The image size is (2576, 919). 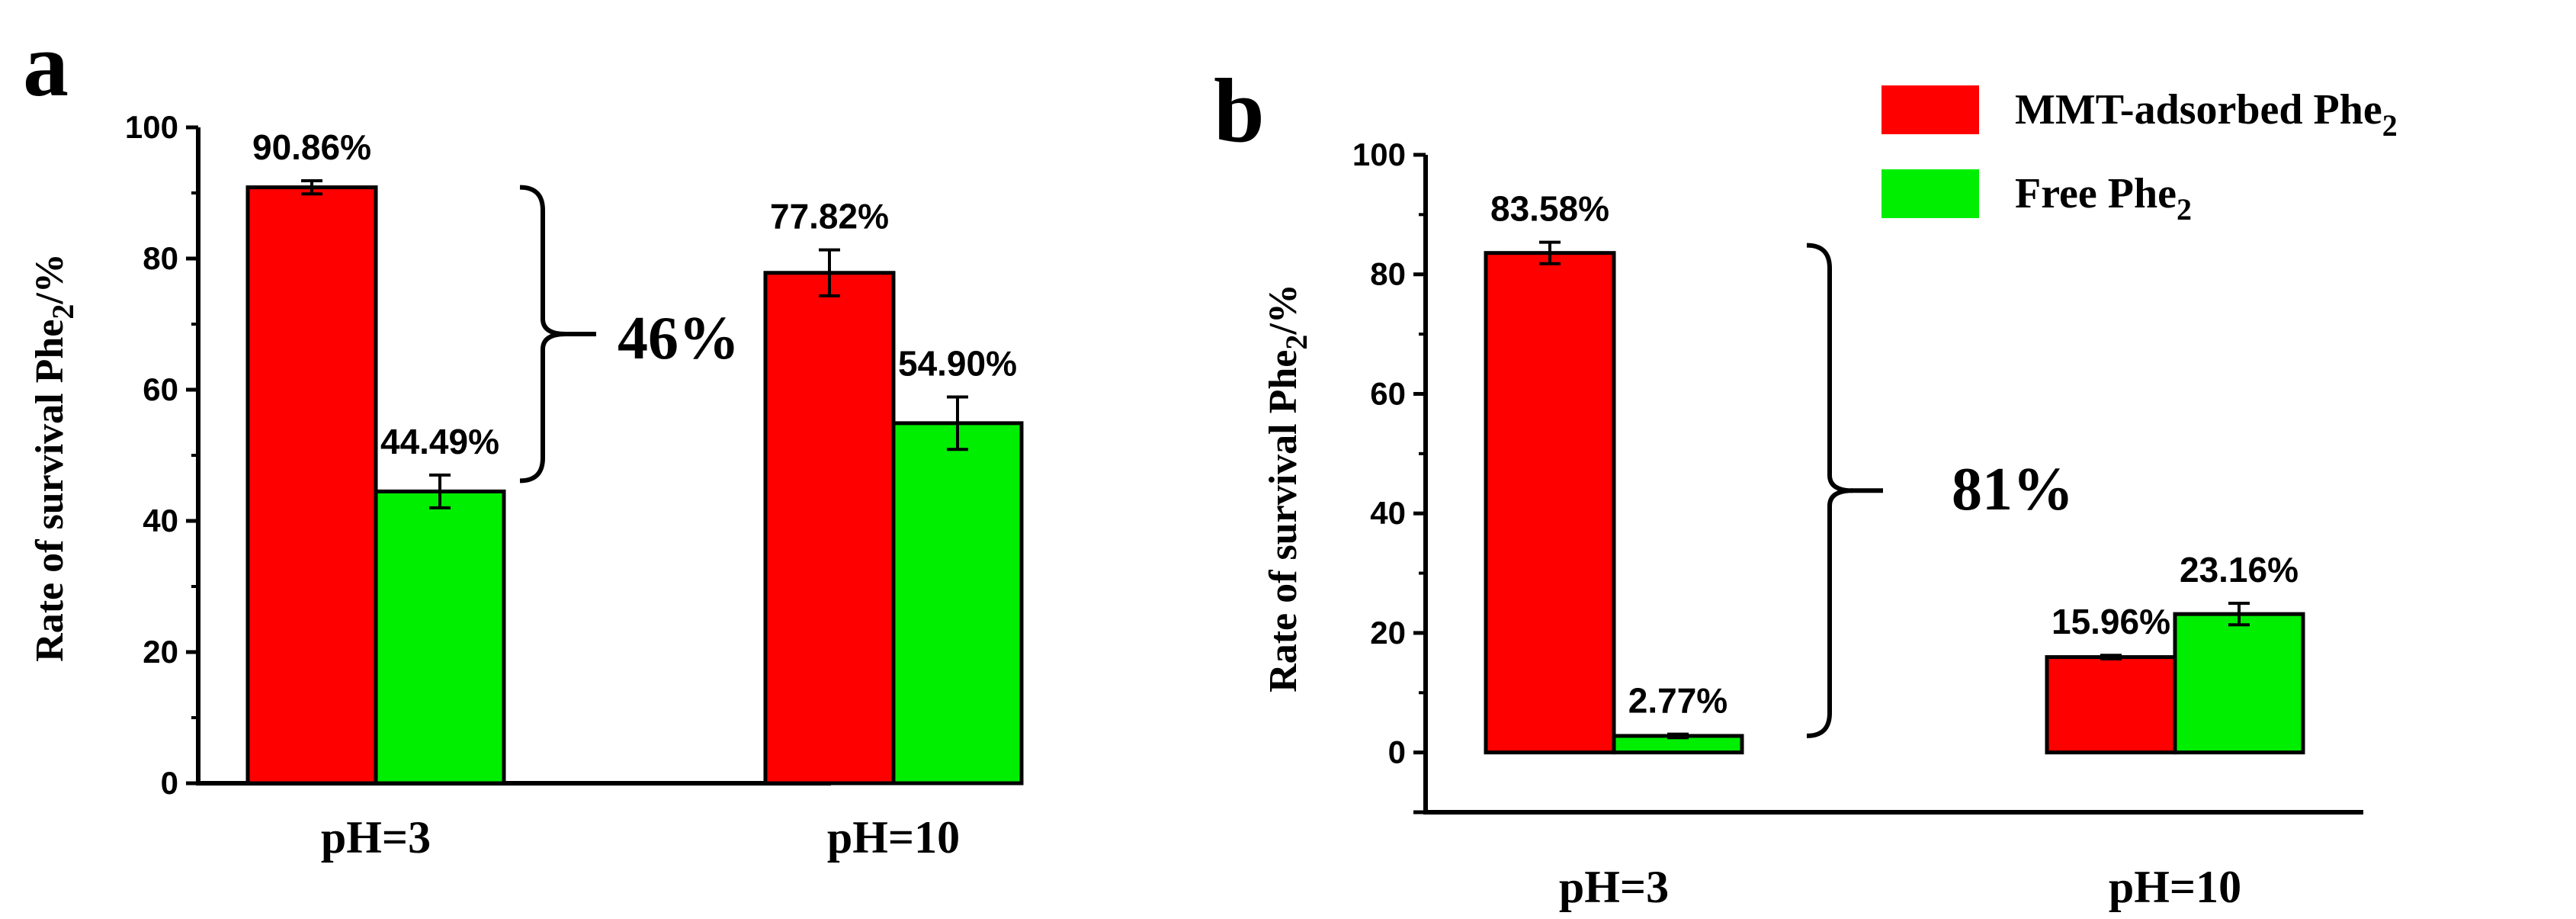 What do you see at coordinates (439, 441) in the screenshot?
I see `data-label: 44.49%` at bounding box center [439, 441].